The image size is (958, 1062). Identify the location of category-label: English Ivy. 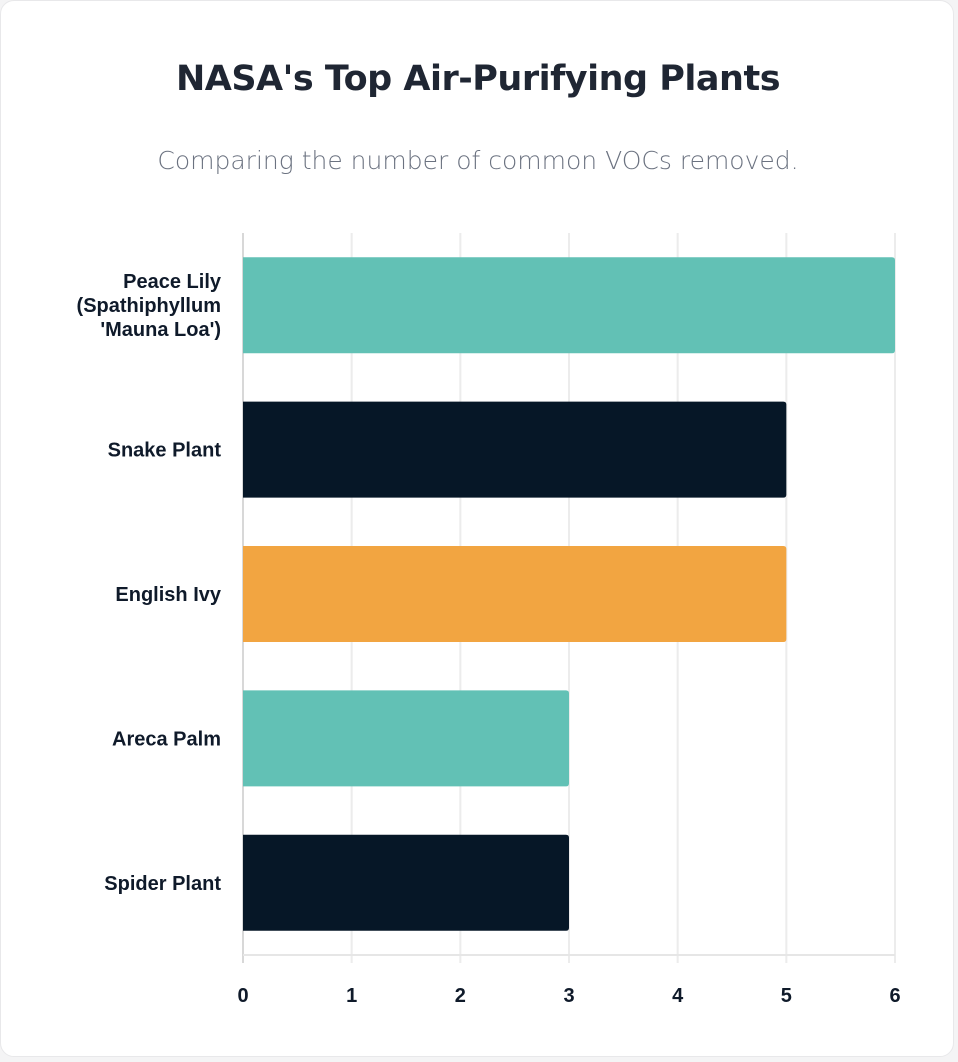
(168, 595).